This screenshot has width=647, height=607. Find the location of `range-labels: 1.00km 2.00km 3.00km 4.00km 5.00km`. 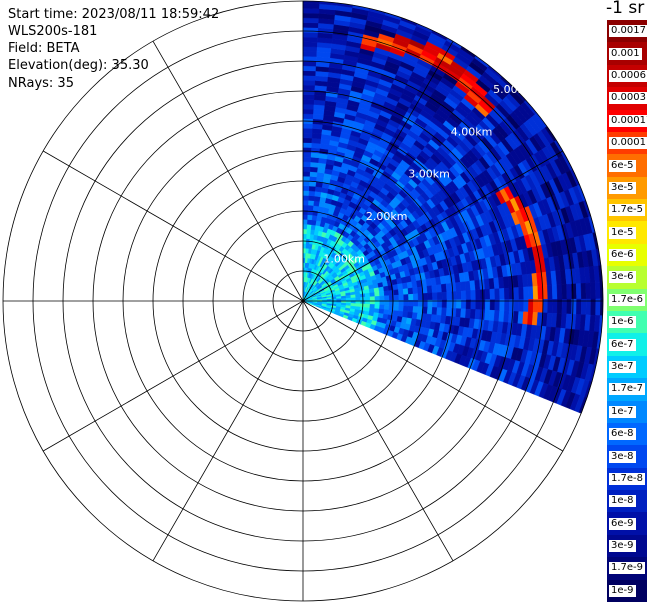

range-labels: 1.00km 2.00km 3.00km 4.00km 5.00km is located at coordinates (428, 174).